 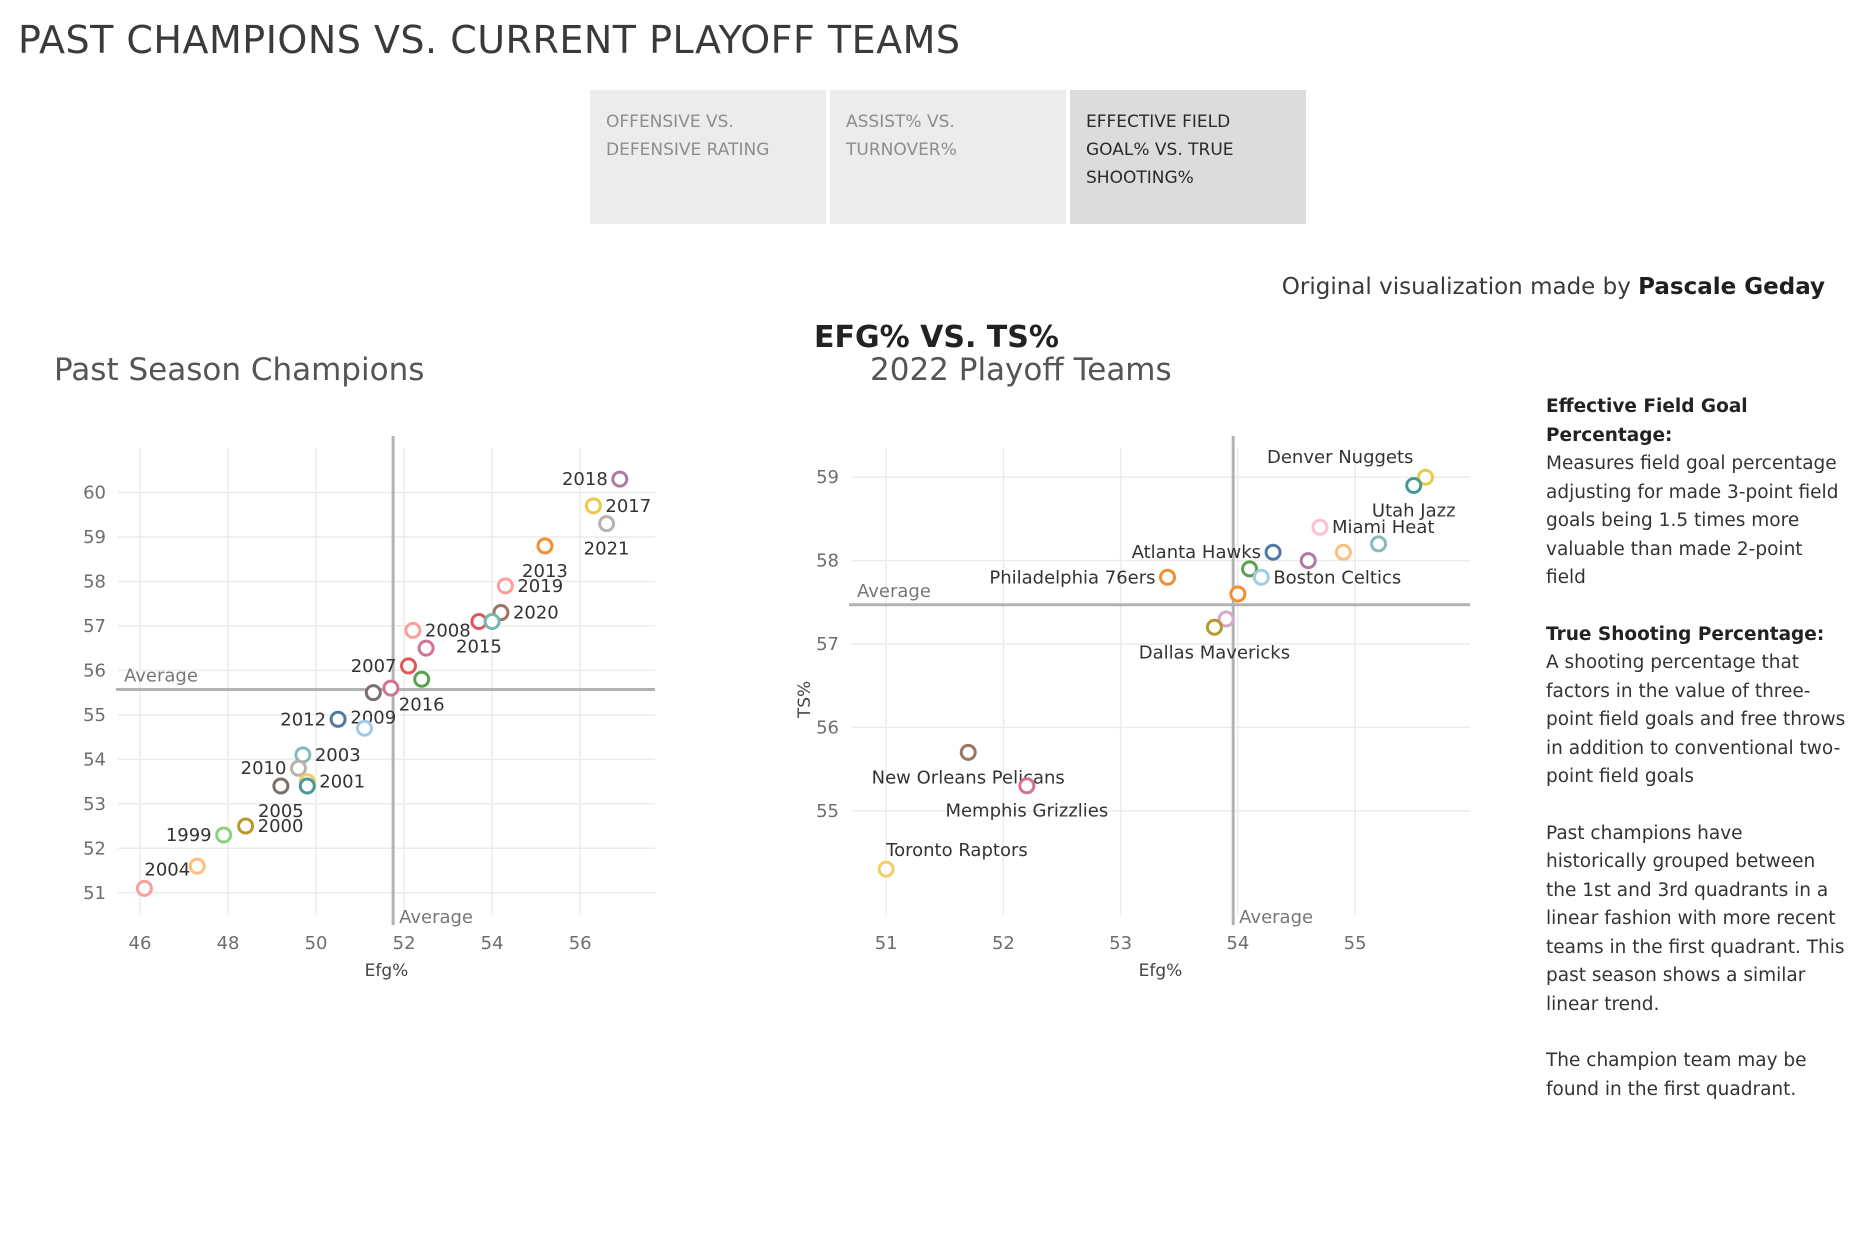 I want to click on data-label: Dallas Mavericks, so click(x=1214, y=652).